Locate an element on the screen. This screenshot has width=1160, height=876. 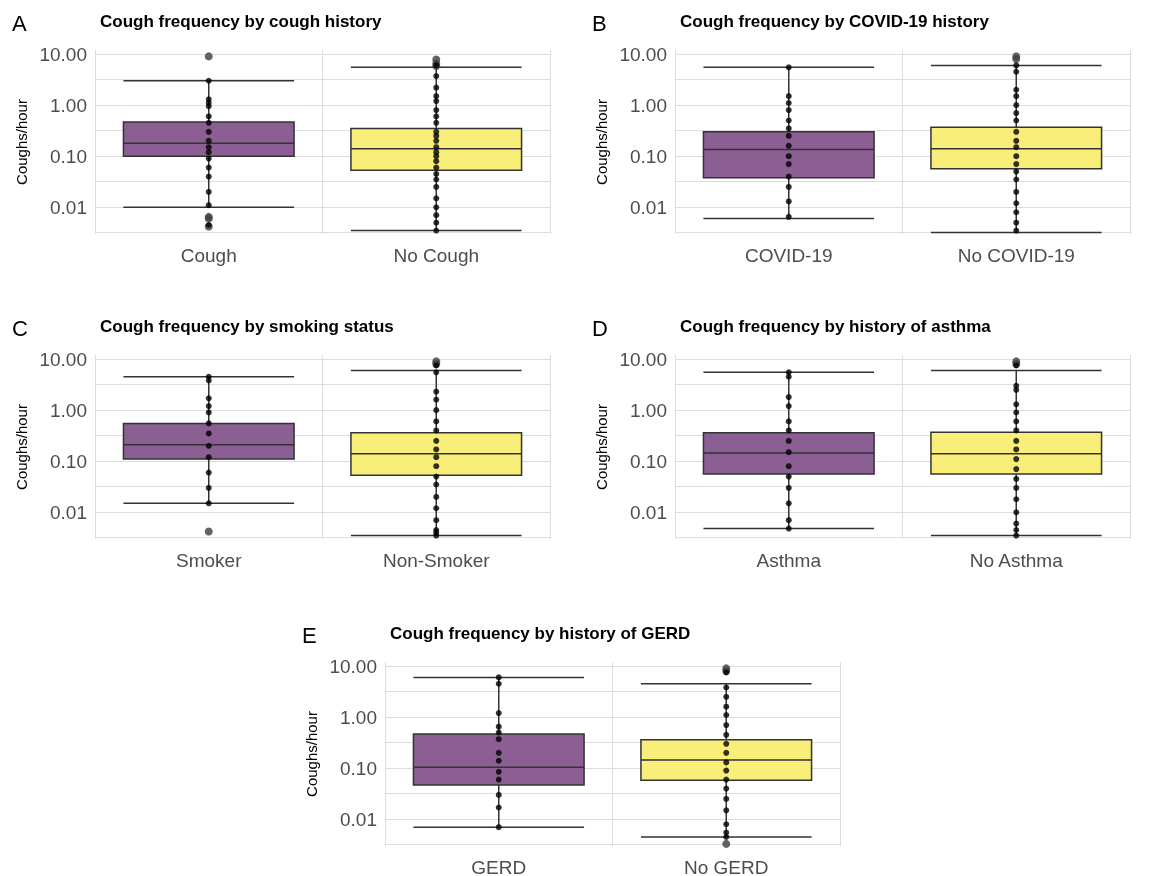
chart-title: Cough frequency by smoking status is located at coordinates (247, 326).